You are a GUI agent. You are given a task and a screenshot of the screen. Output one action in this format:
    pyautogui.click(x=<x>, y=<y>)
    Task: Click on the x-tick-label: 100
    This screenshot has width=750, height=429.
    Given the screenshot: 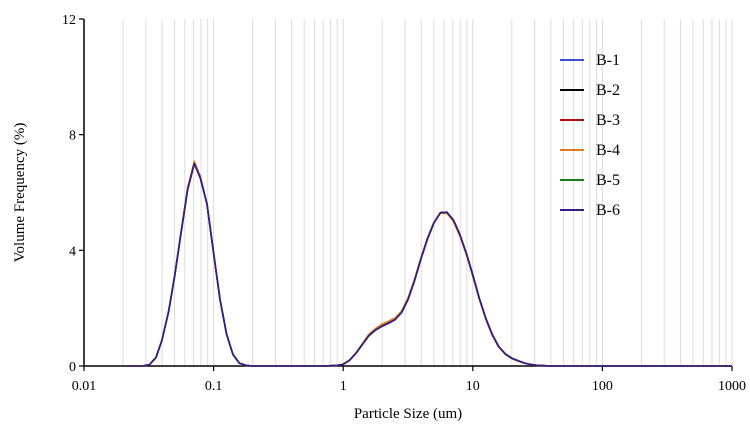 What is the action you would take?
    pyautogui.click(x=602, y=386)
    